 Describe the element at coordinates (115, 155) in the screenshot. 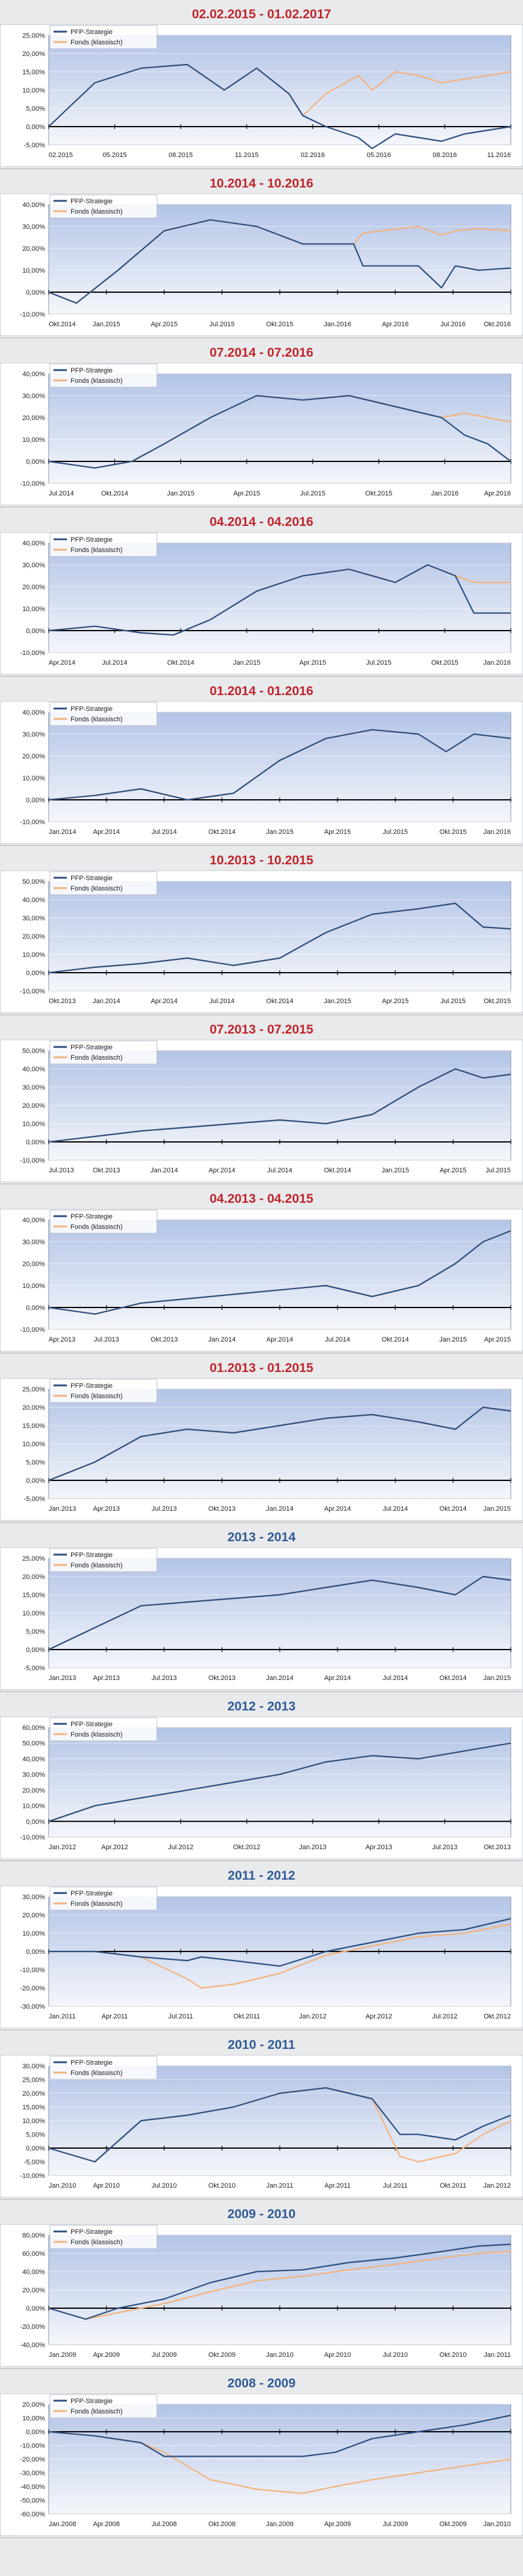

I see `x-tick-label: 05.2015` at that location.